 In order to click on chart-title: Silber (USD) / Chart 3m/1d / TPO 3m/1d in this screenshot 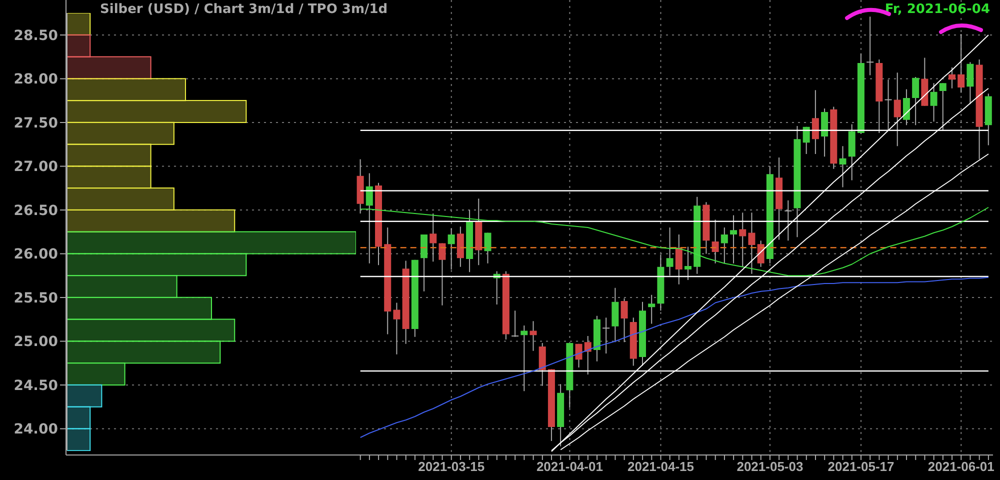, I will do `click(244, 9)`.